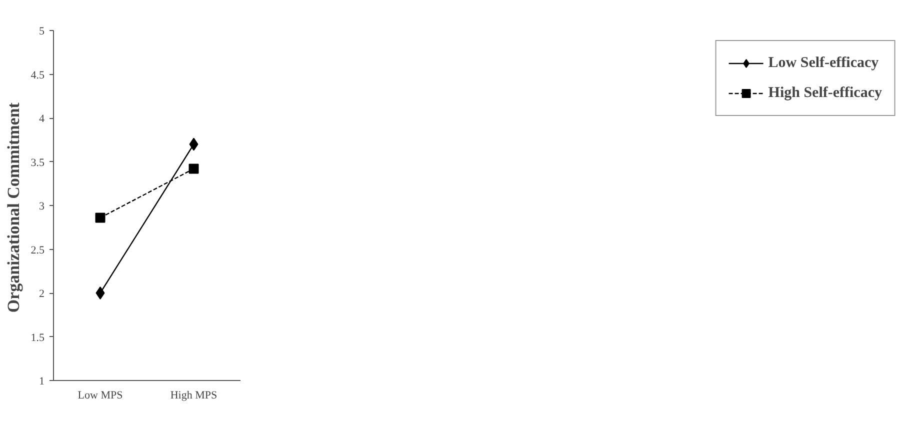 The image size is (910, 434). I want to click on y-axis-title: Organizational Commitment, so click(13, 207).